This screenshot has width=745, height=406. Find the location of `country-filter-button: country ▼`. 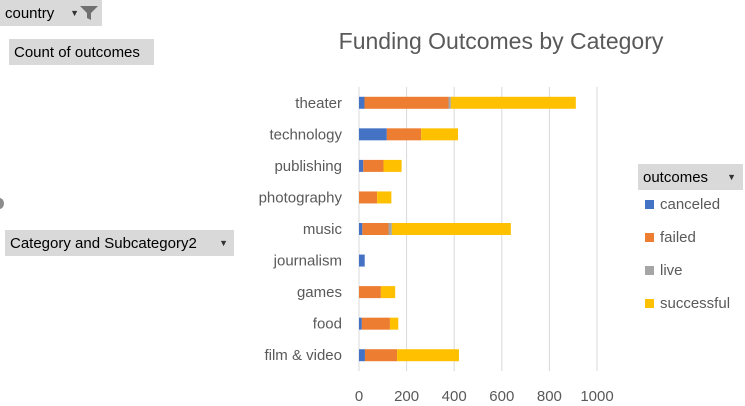

country-filter-button: country ▼ is located at coordinates (51, 13).